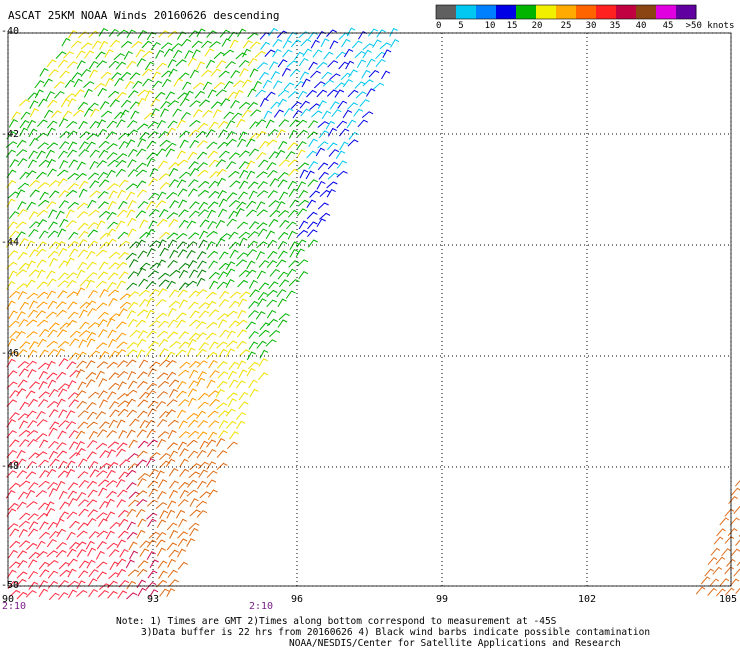 The width and height of the screenshot is (740, 650). Describe the element at coordinates (490, 26) in the screenshot. I see `legend-label: 10` at that location.